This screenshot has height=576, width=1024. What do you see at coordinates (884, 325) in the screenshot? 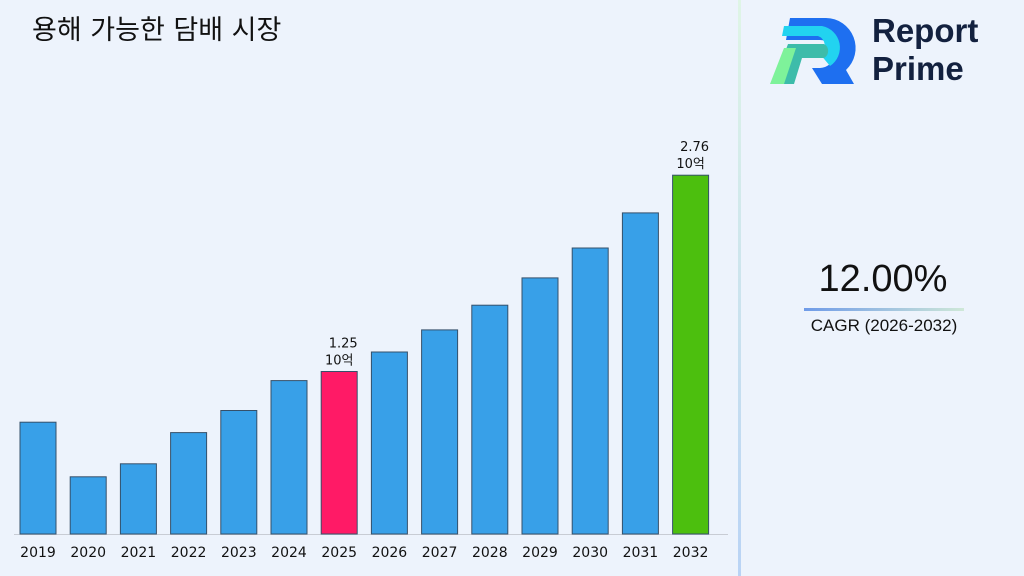
I see `cagr-label: CAGR (2026-2032)` at bounding box center [884, 325].